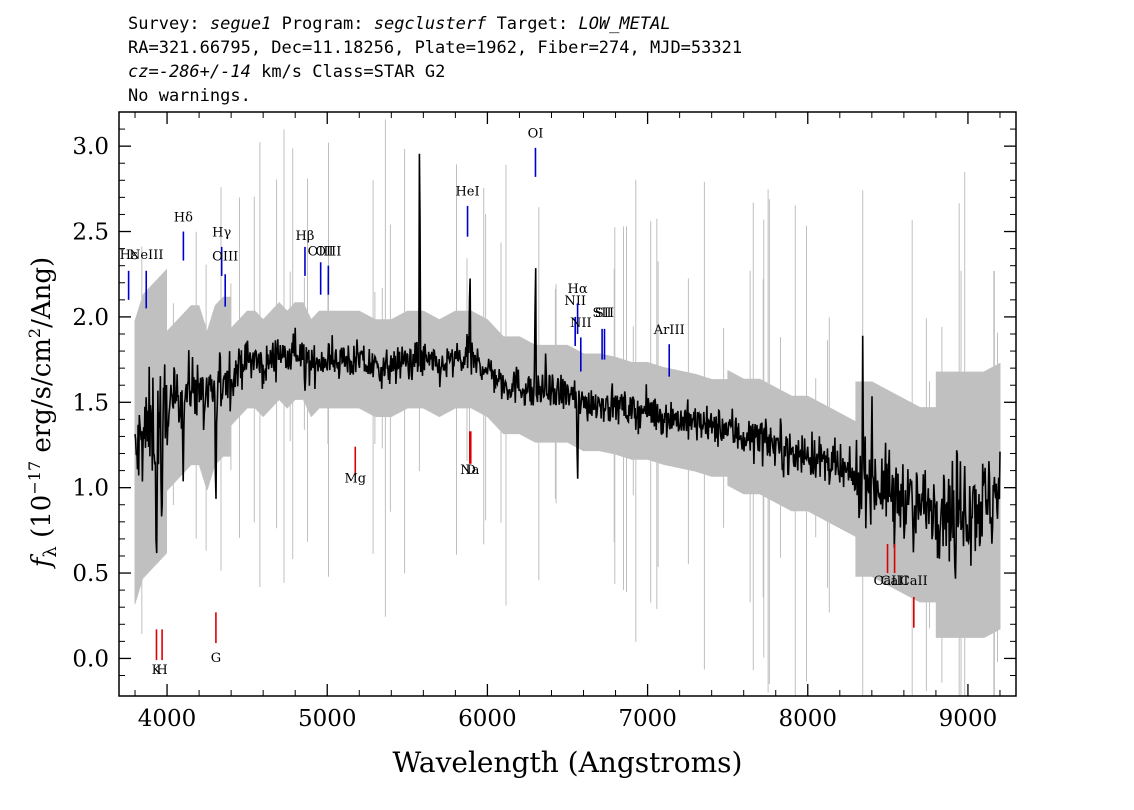 The width and height of the screenshot is (1134, 810). I want to click on program-label: Program:, so click(322, 24).